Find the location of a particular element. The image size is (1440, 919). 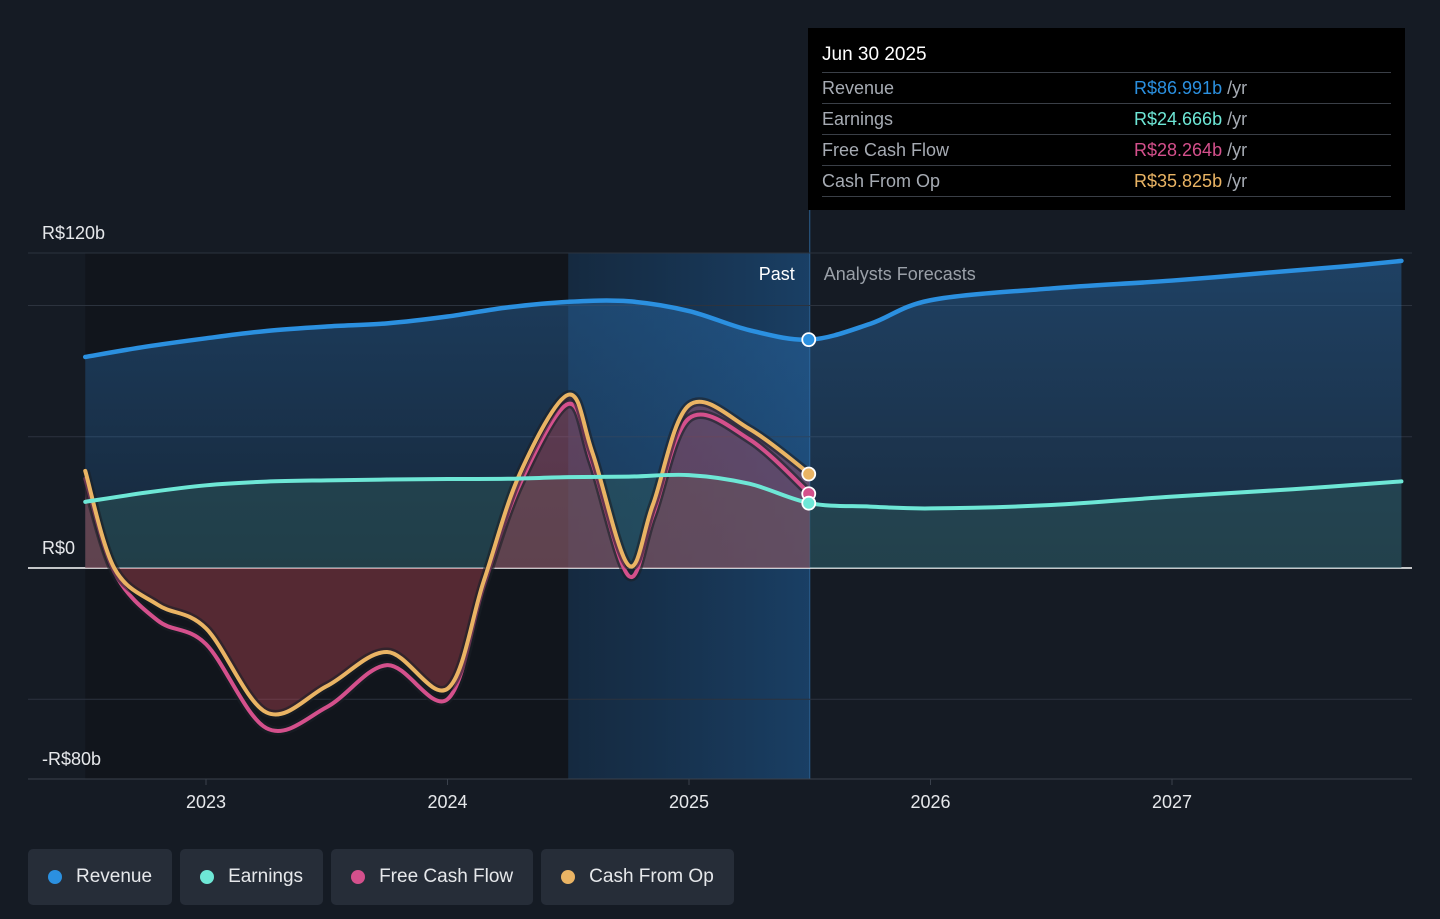

earnings-line is located at coordinates (743, 491).